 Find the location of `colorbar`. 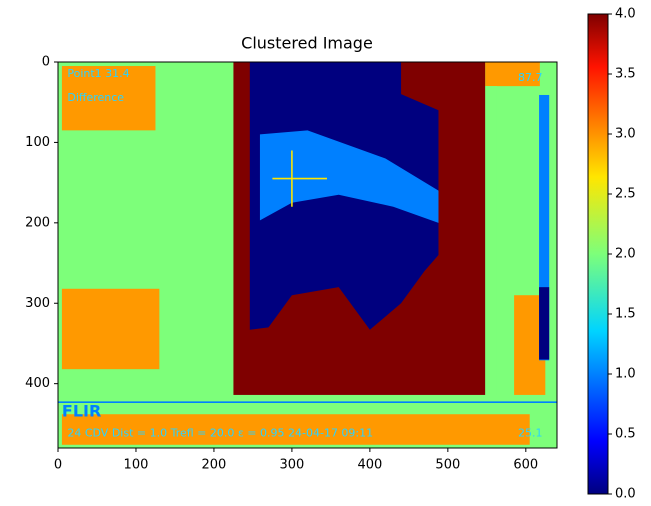

colorbar is located at coordinates (598, 254).